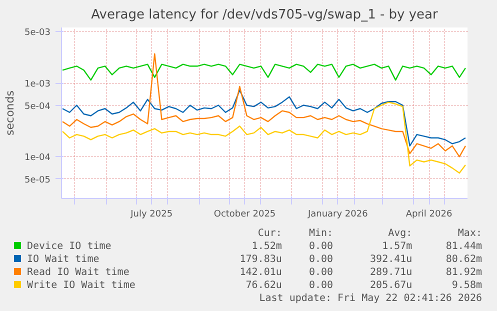 The height and width of the screenshot is (311, 497). Describe the element at coordinates (37, 85) in the screenshot. I see `y-tick-label: 1e-03` at that location.